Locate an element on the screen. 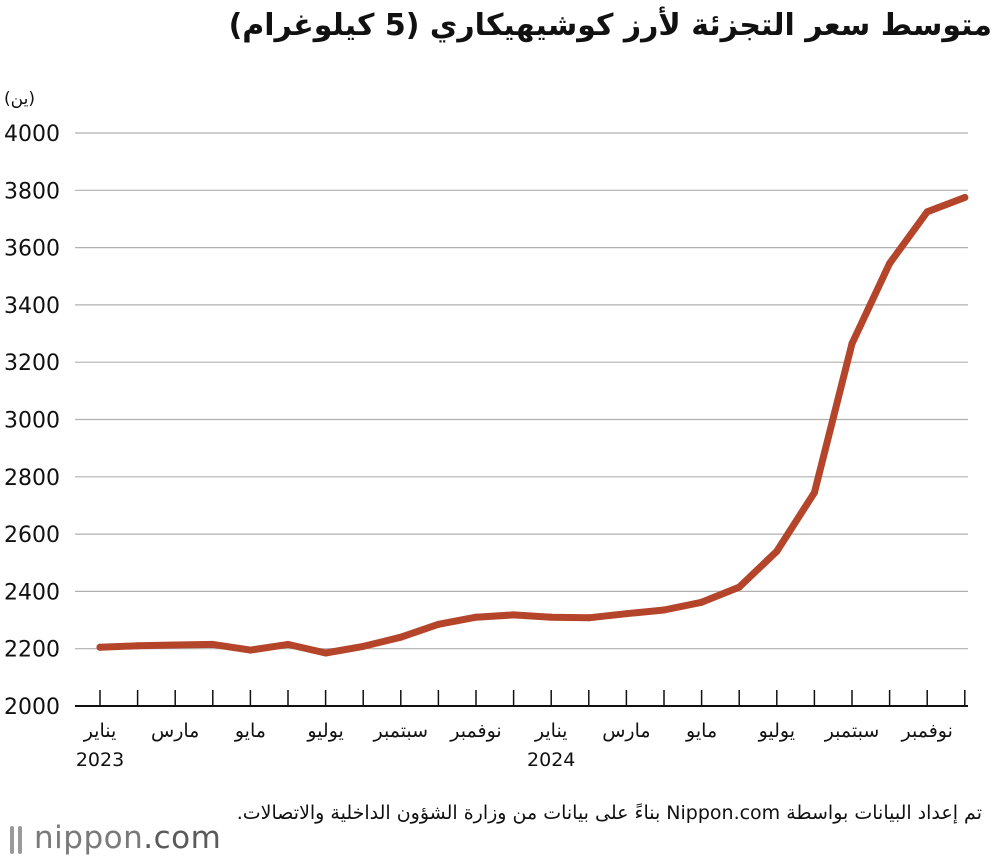 This screenshot has height=864, width=1000. y-tick-label: 3000 is located at coordinates (32, 421).